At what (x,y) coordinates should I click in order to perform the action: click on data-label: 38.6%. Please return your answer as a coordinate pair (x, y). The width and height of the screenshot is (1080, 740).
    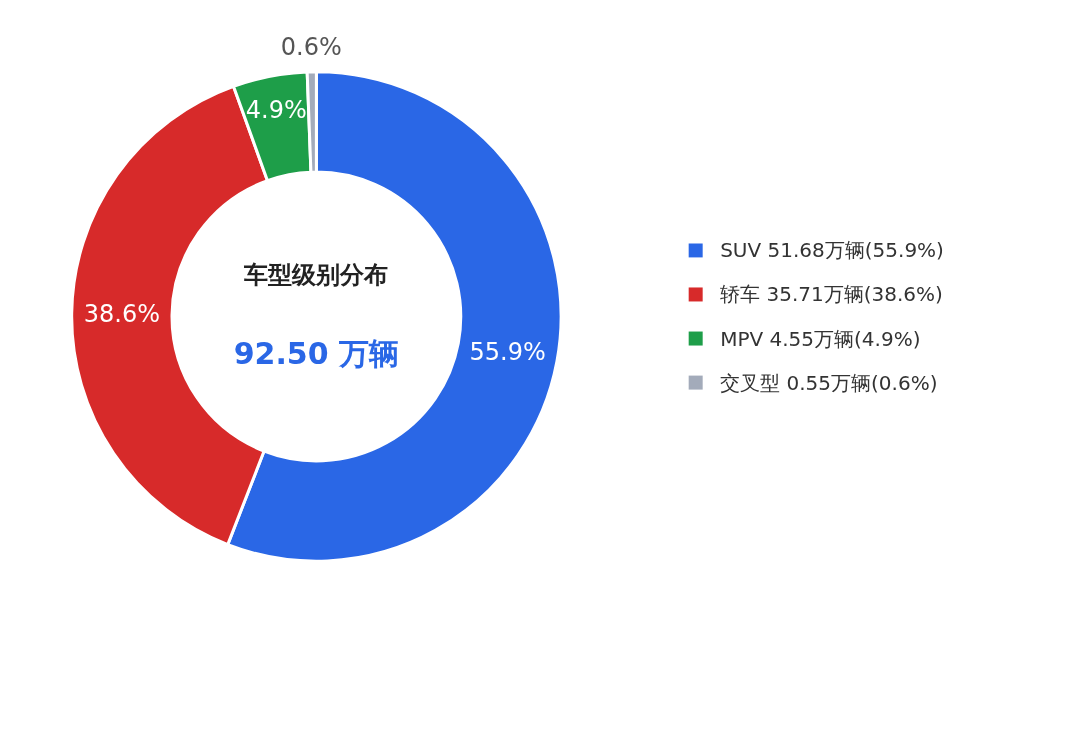
    Looking at the image, I should click on (121, 314).